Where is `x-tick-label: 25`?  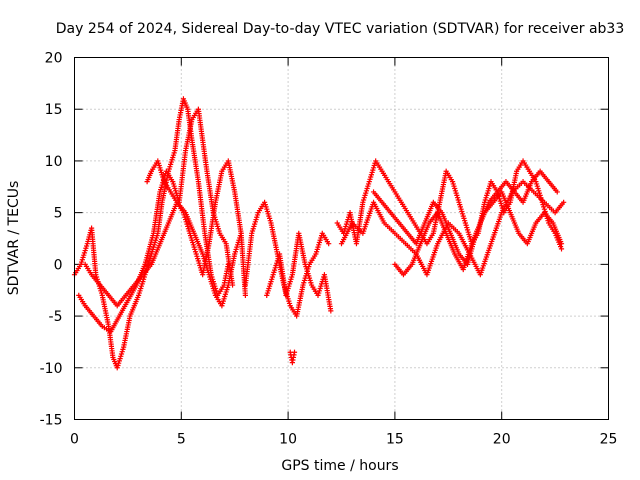
x-tick-label: 25 is located at coordinates (609, 440).